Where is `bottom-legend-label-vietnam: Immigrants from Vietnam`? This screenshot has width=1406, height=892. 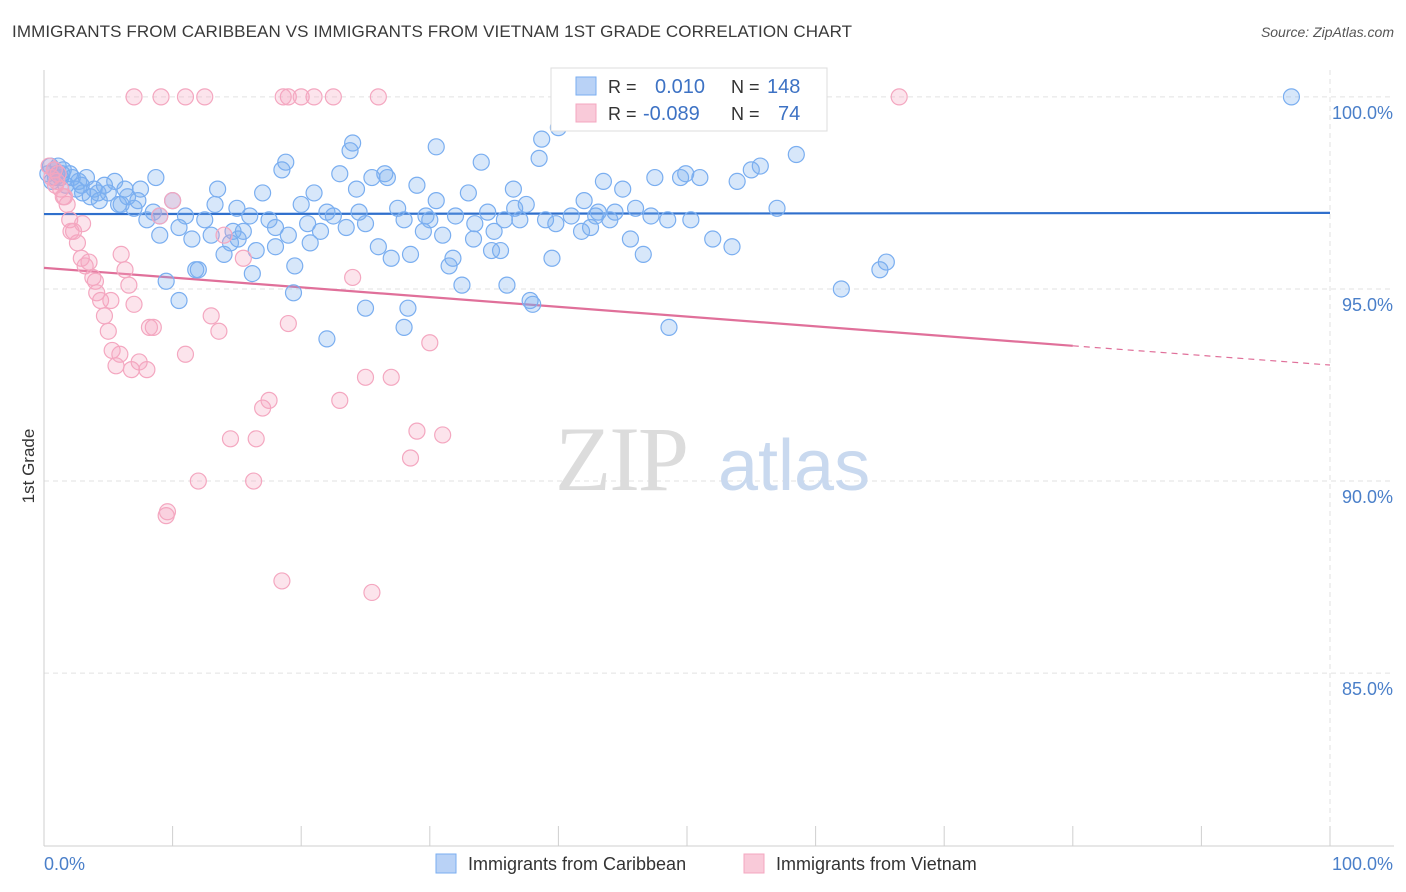 bottom-legend-label-vietnam: Immigrants from Vietnam is located at coordinates (876, 864).